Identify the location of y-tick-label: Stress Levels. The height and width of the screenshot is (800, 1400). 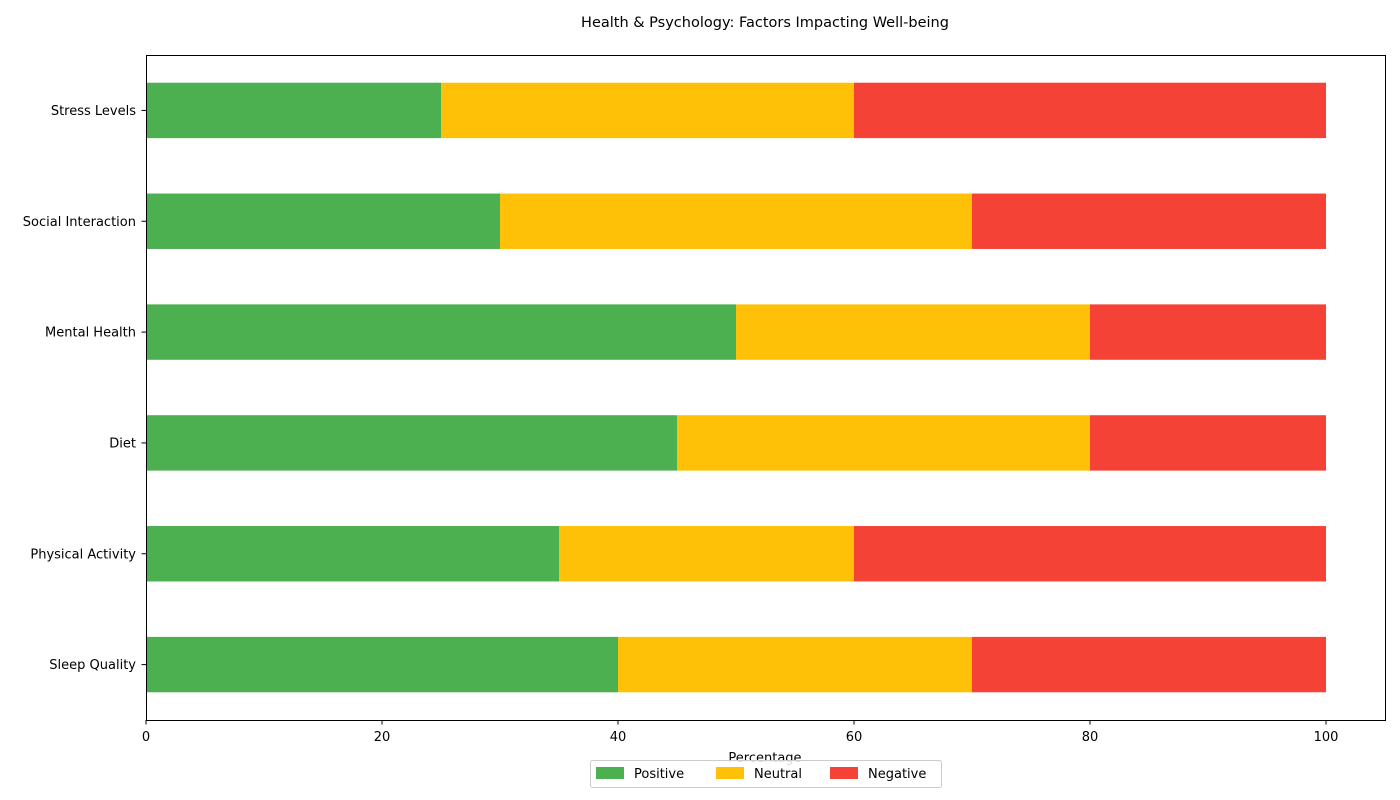
(93, 111).